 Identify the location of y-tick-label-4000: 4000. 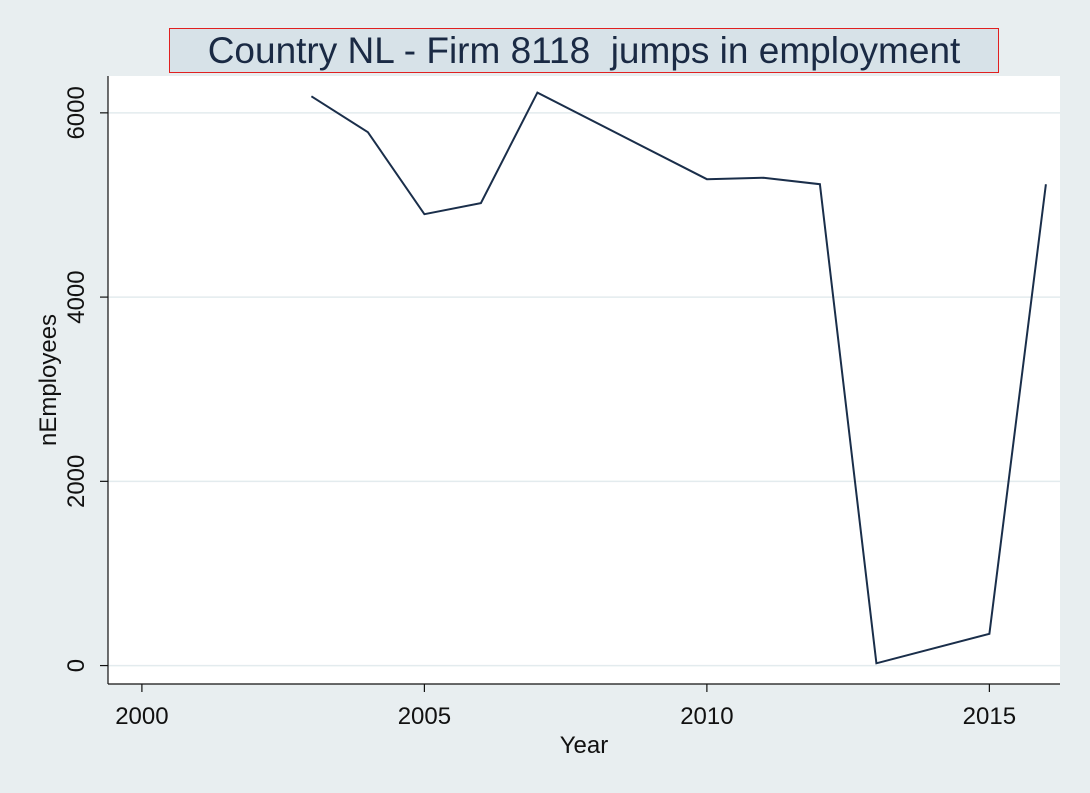
(76, 296).